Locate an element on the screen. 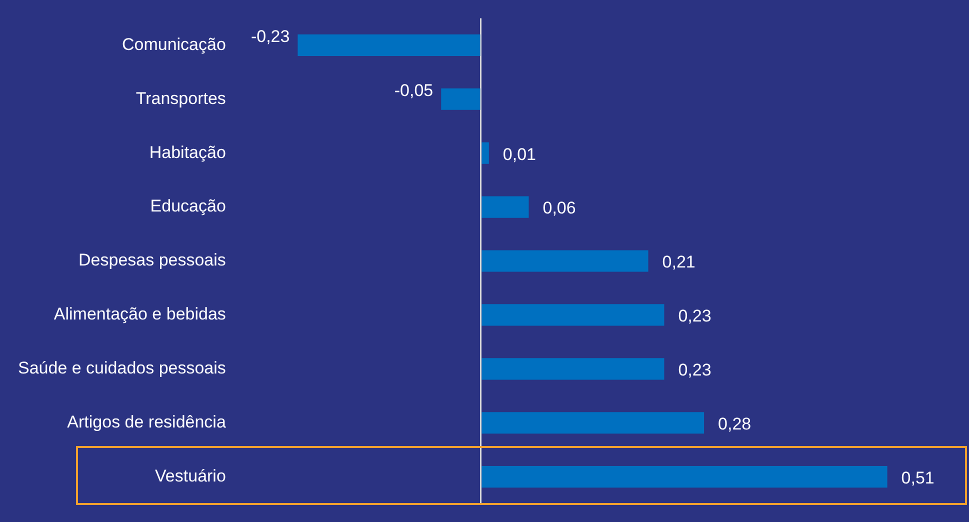 Image resolution: width=969 pixels, height=522 pixels. data-label: 0,28 is located at coordinates (735, 424).